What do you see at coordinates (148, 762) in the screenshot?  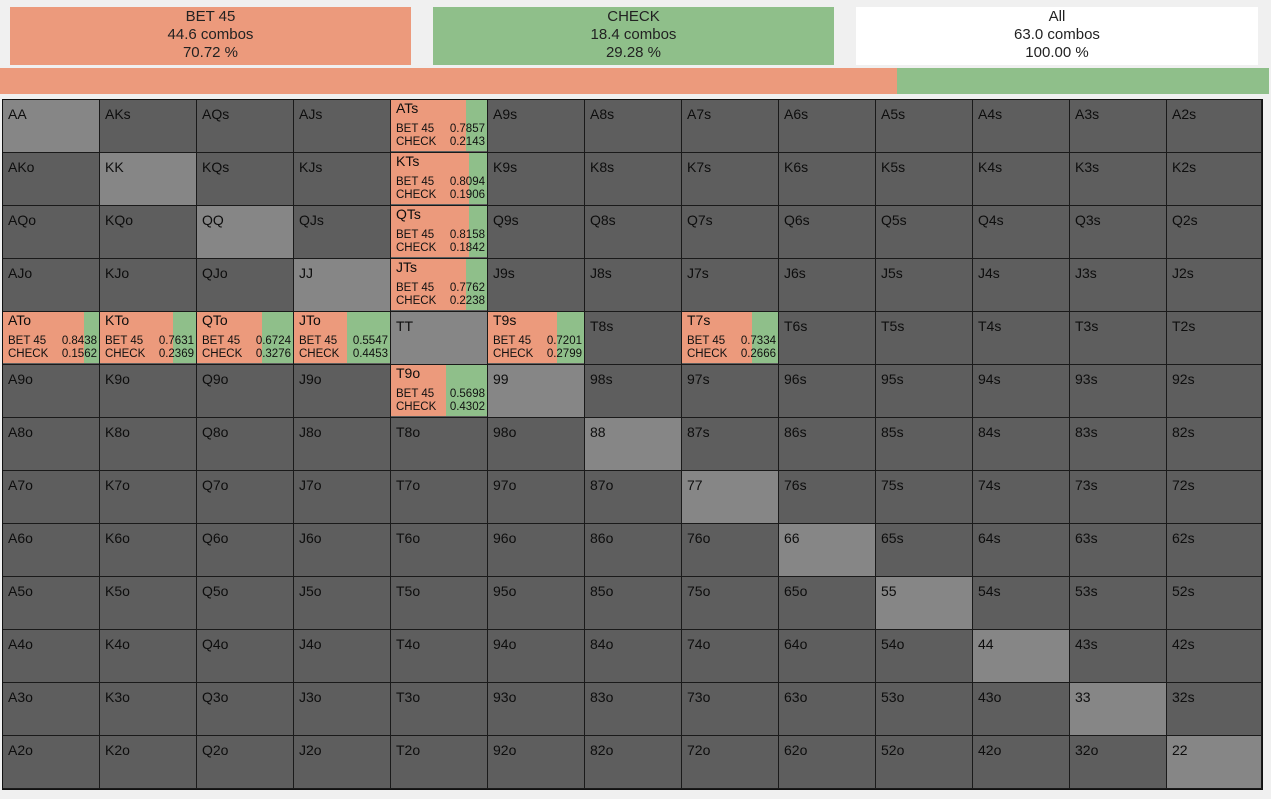 I see `hand-cell-K2o: K2o` at bounding box center [148, 762].